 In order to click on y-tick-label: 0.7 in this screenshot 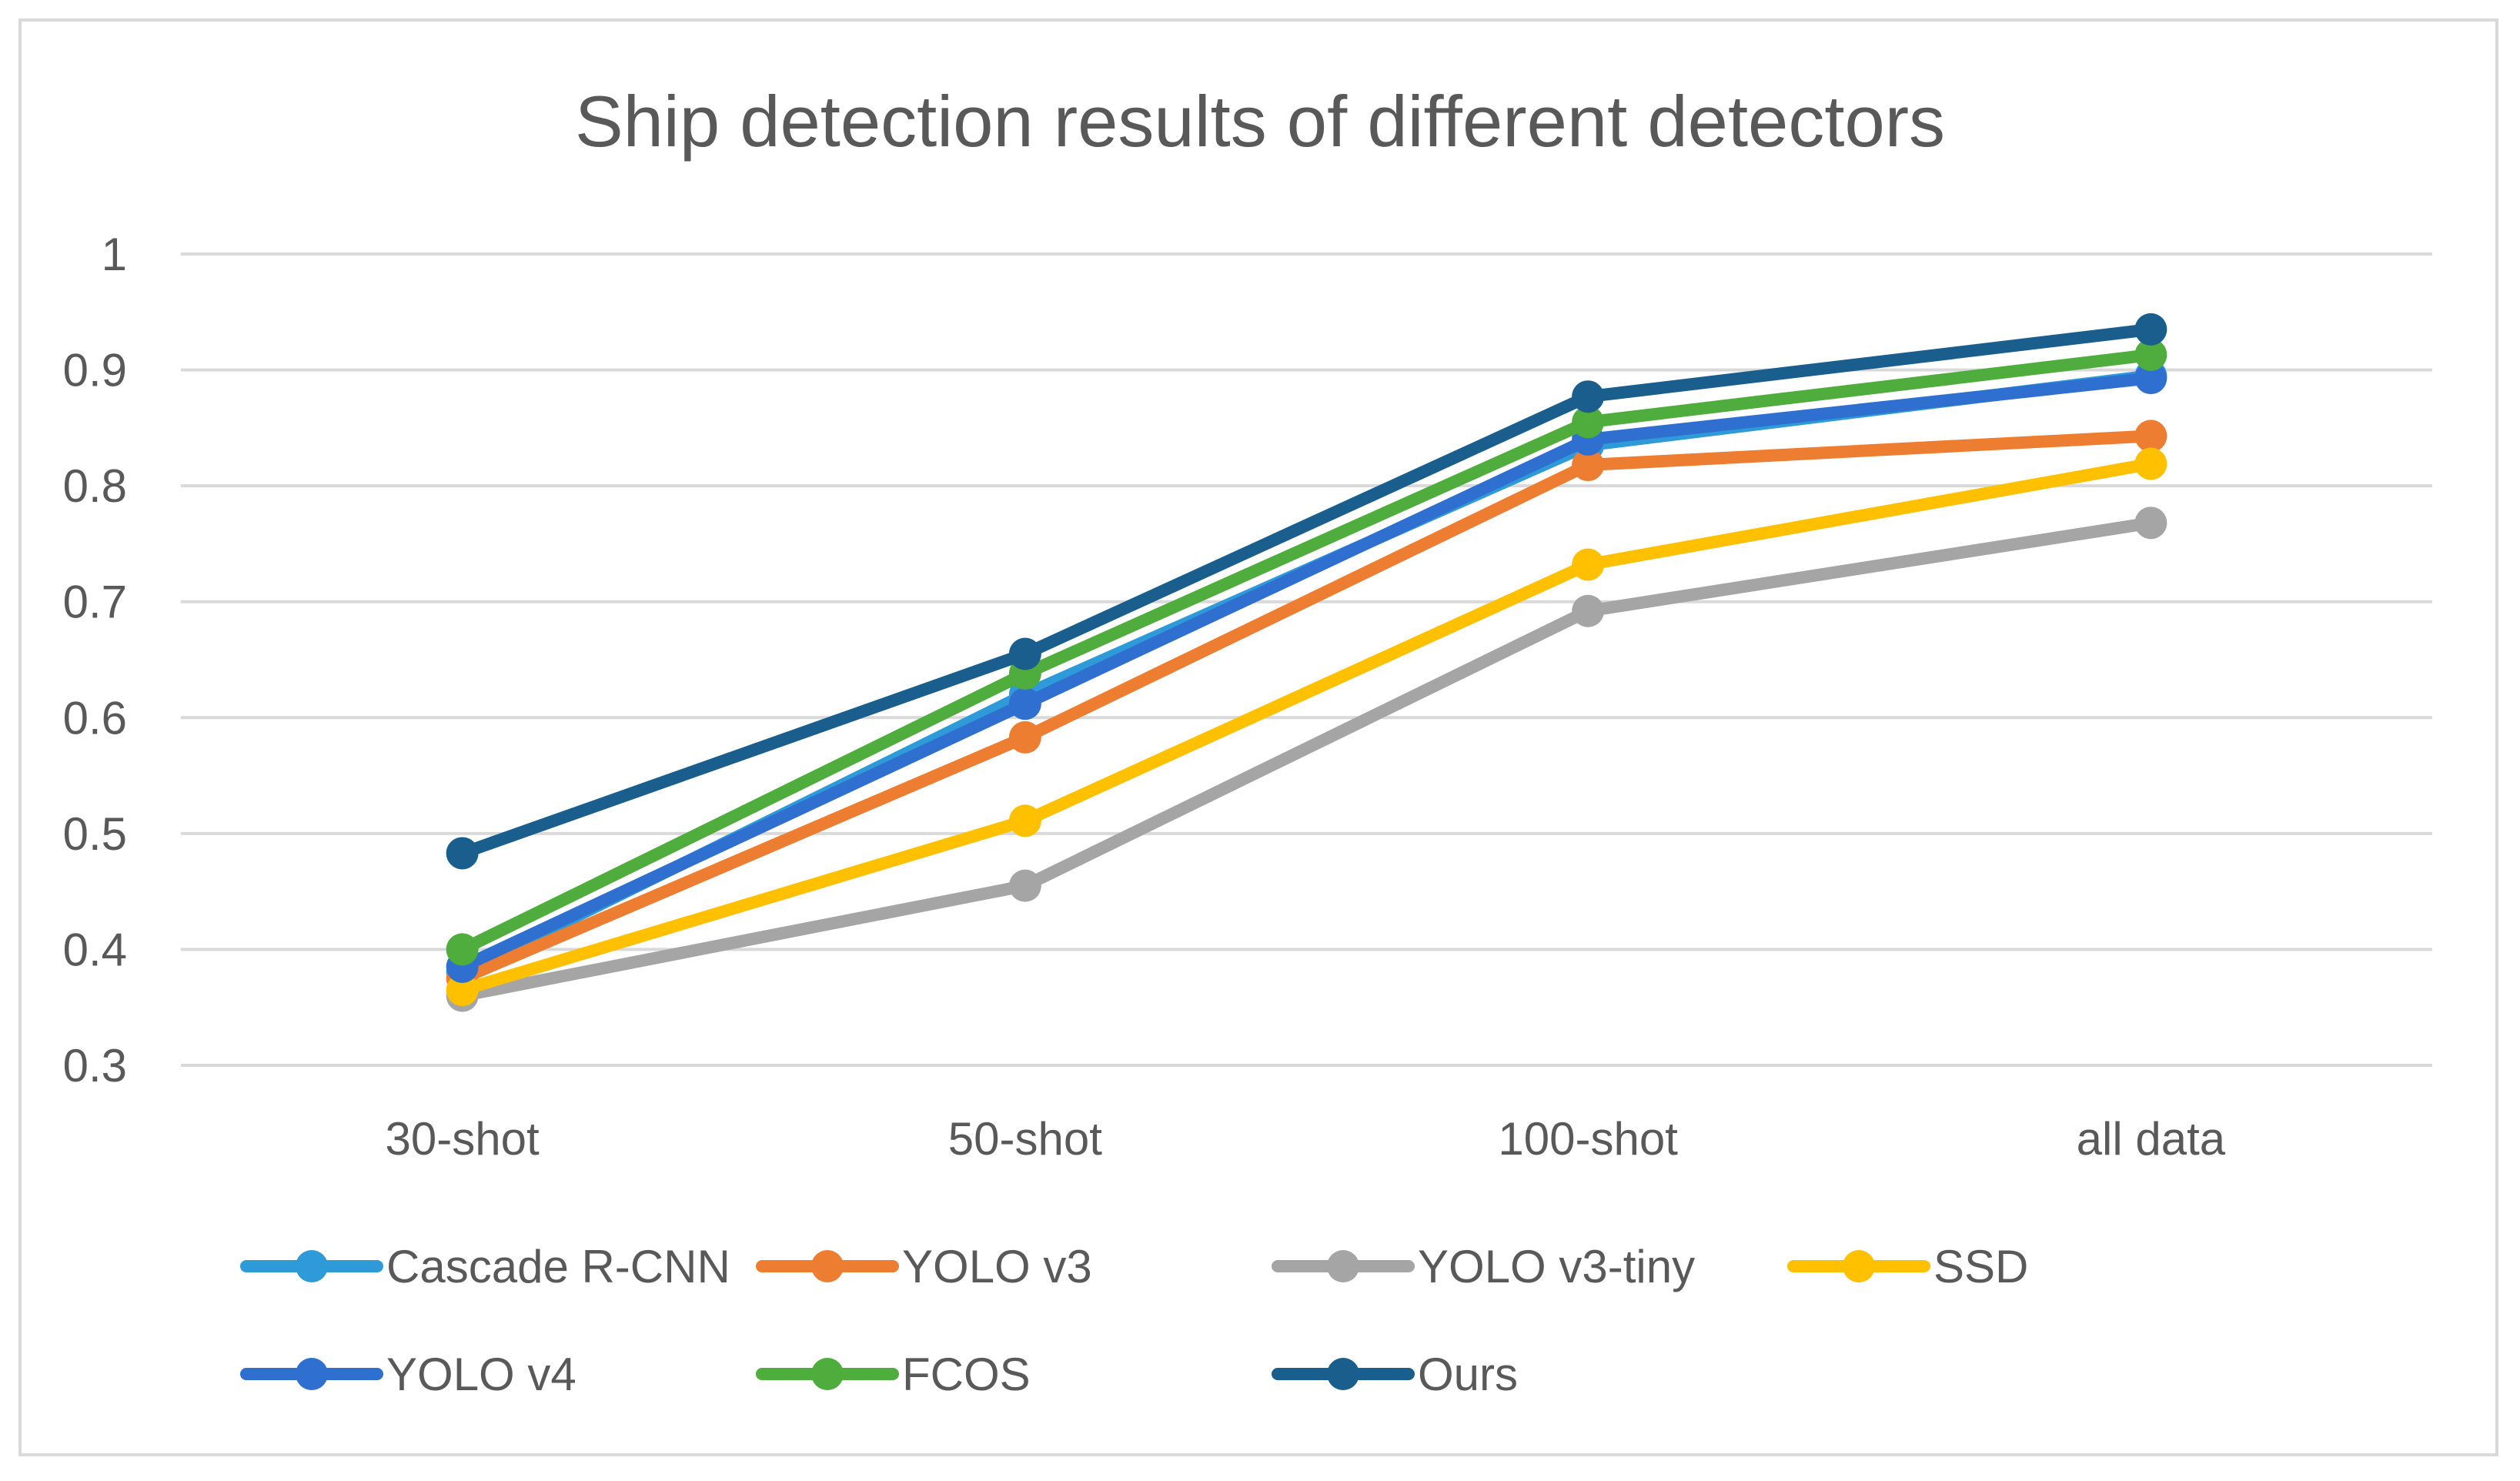, I will do `click(95, 602)`.